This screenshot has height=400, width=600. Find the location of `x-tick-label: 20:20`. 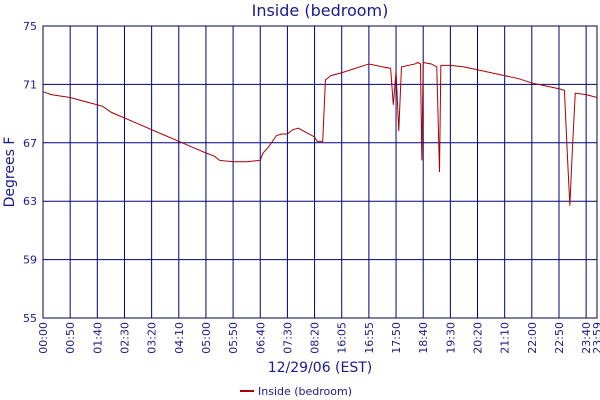

x-tick-label: 20:20 is located at coordinates (478, 338).